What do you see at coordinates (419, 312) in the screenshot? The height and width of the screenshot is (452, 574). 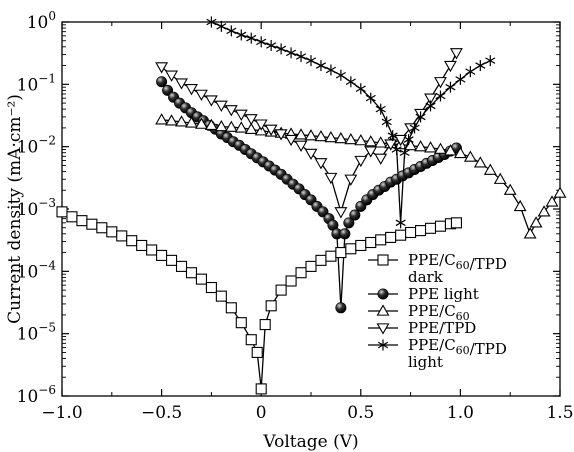 I see `legend-item: PPE/C60` at bounding box center [419, 312].